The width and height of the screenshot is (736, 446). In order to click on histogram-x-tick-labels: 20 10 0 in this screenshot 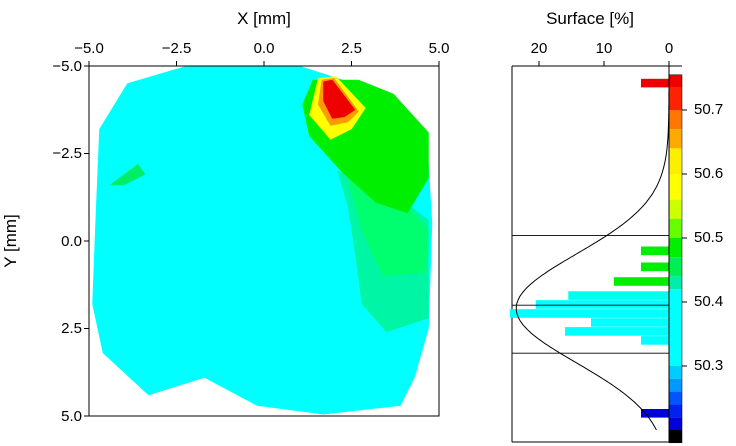, I will do `click(602, 48)`.